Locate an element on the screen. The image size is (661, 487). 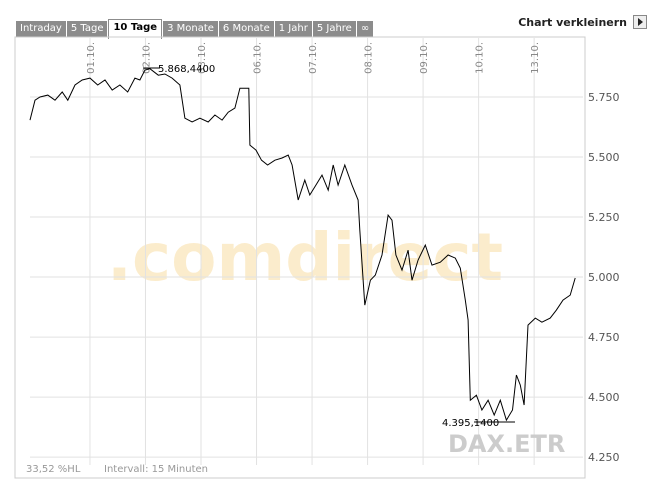
x-tick-label: 08.10. is located at coordinates (369, 58).